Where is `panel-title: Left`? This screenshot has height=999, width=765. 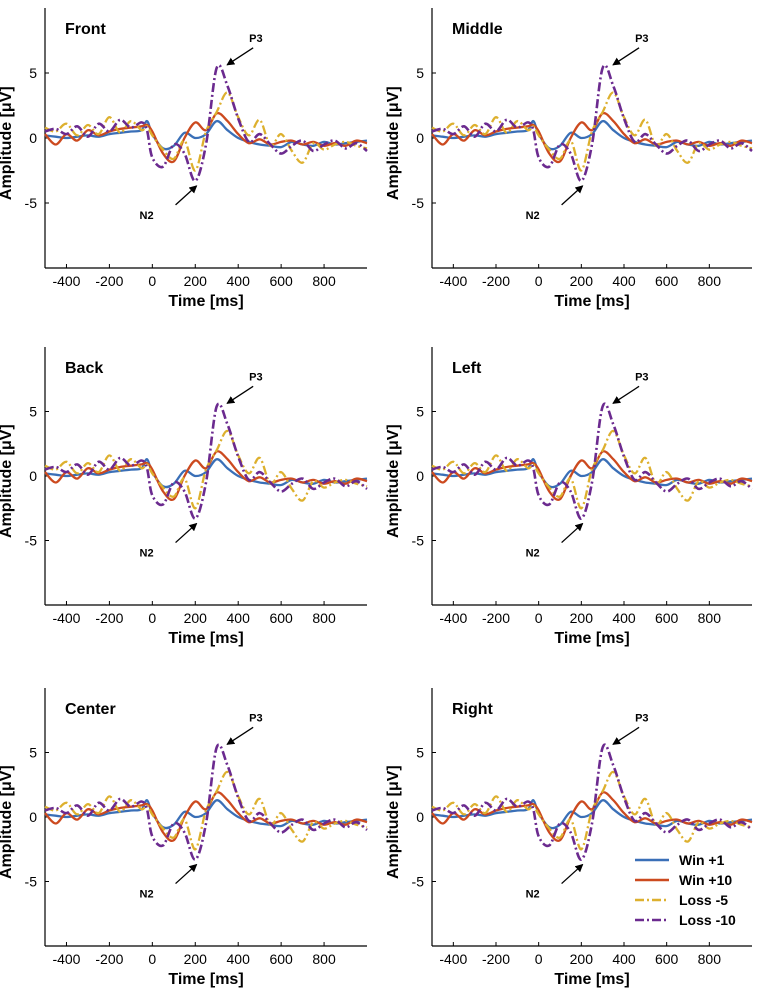 panel-title: Left is located at coordinates (467, 368).